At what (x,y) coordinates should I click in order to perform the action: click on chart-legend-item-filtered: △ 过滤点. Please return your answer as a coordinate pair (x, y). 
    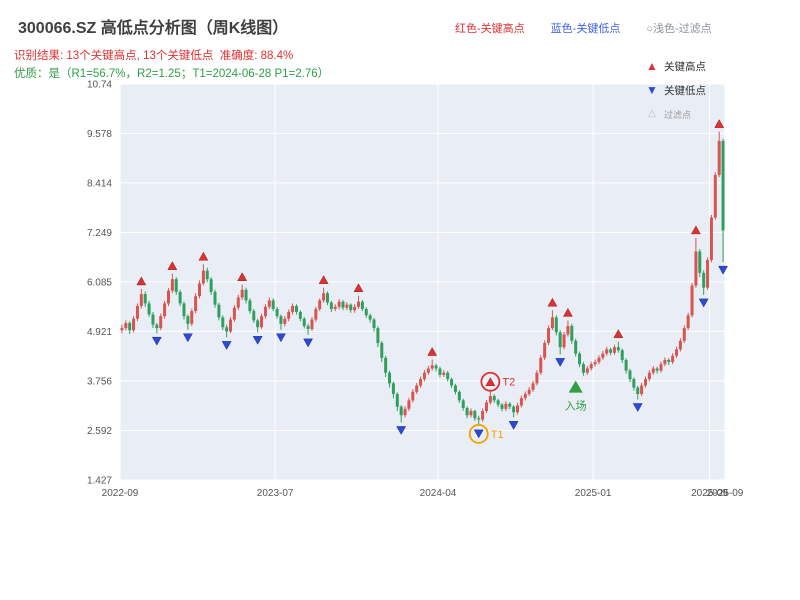
    Looking at the image, I should click on (675, 114).